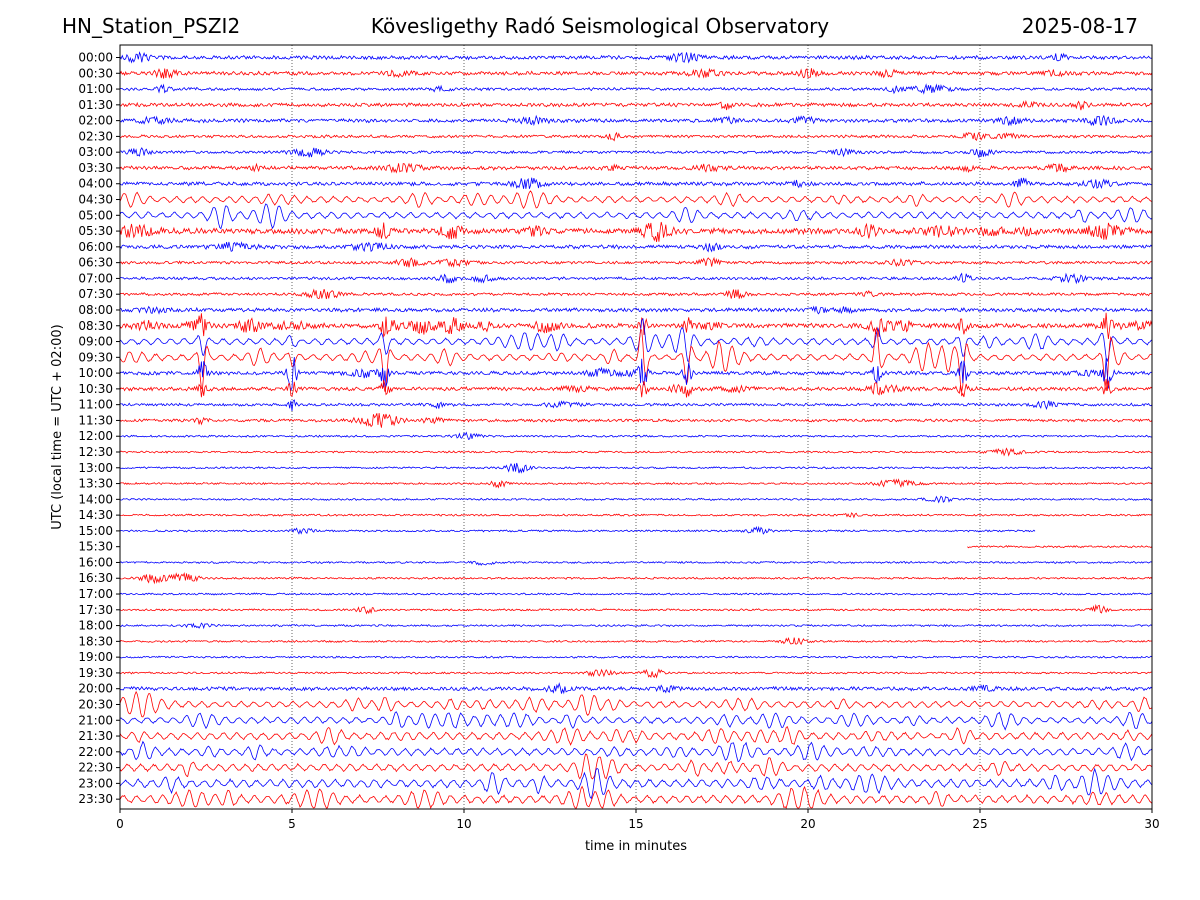 The image size is (1200, 900). Describe the element at coordinates (95, 58) in the screenshot. I see `y-tick-label: 00:00` at that location.